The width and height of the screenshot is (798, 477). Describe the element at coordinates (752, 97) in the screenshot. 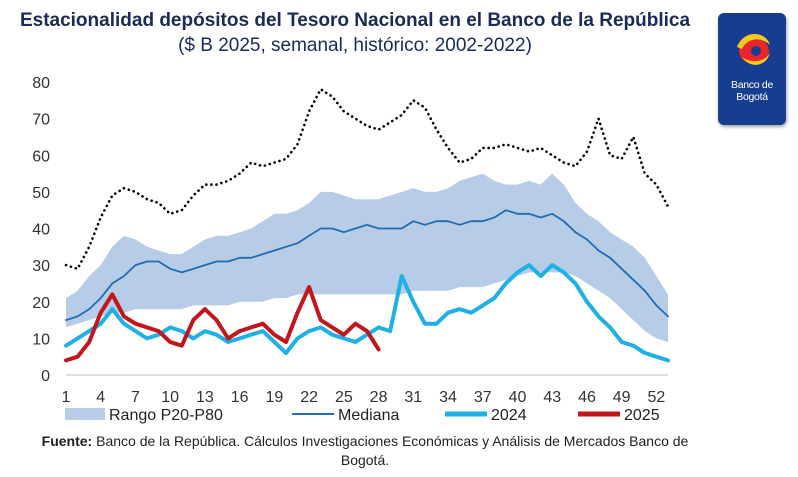

I see `logo-line-2: Bogotá` at that location.